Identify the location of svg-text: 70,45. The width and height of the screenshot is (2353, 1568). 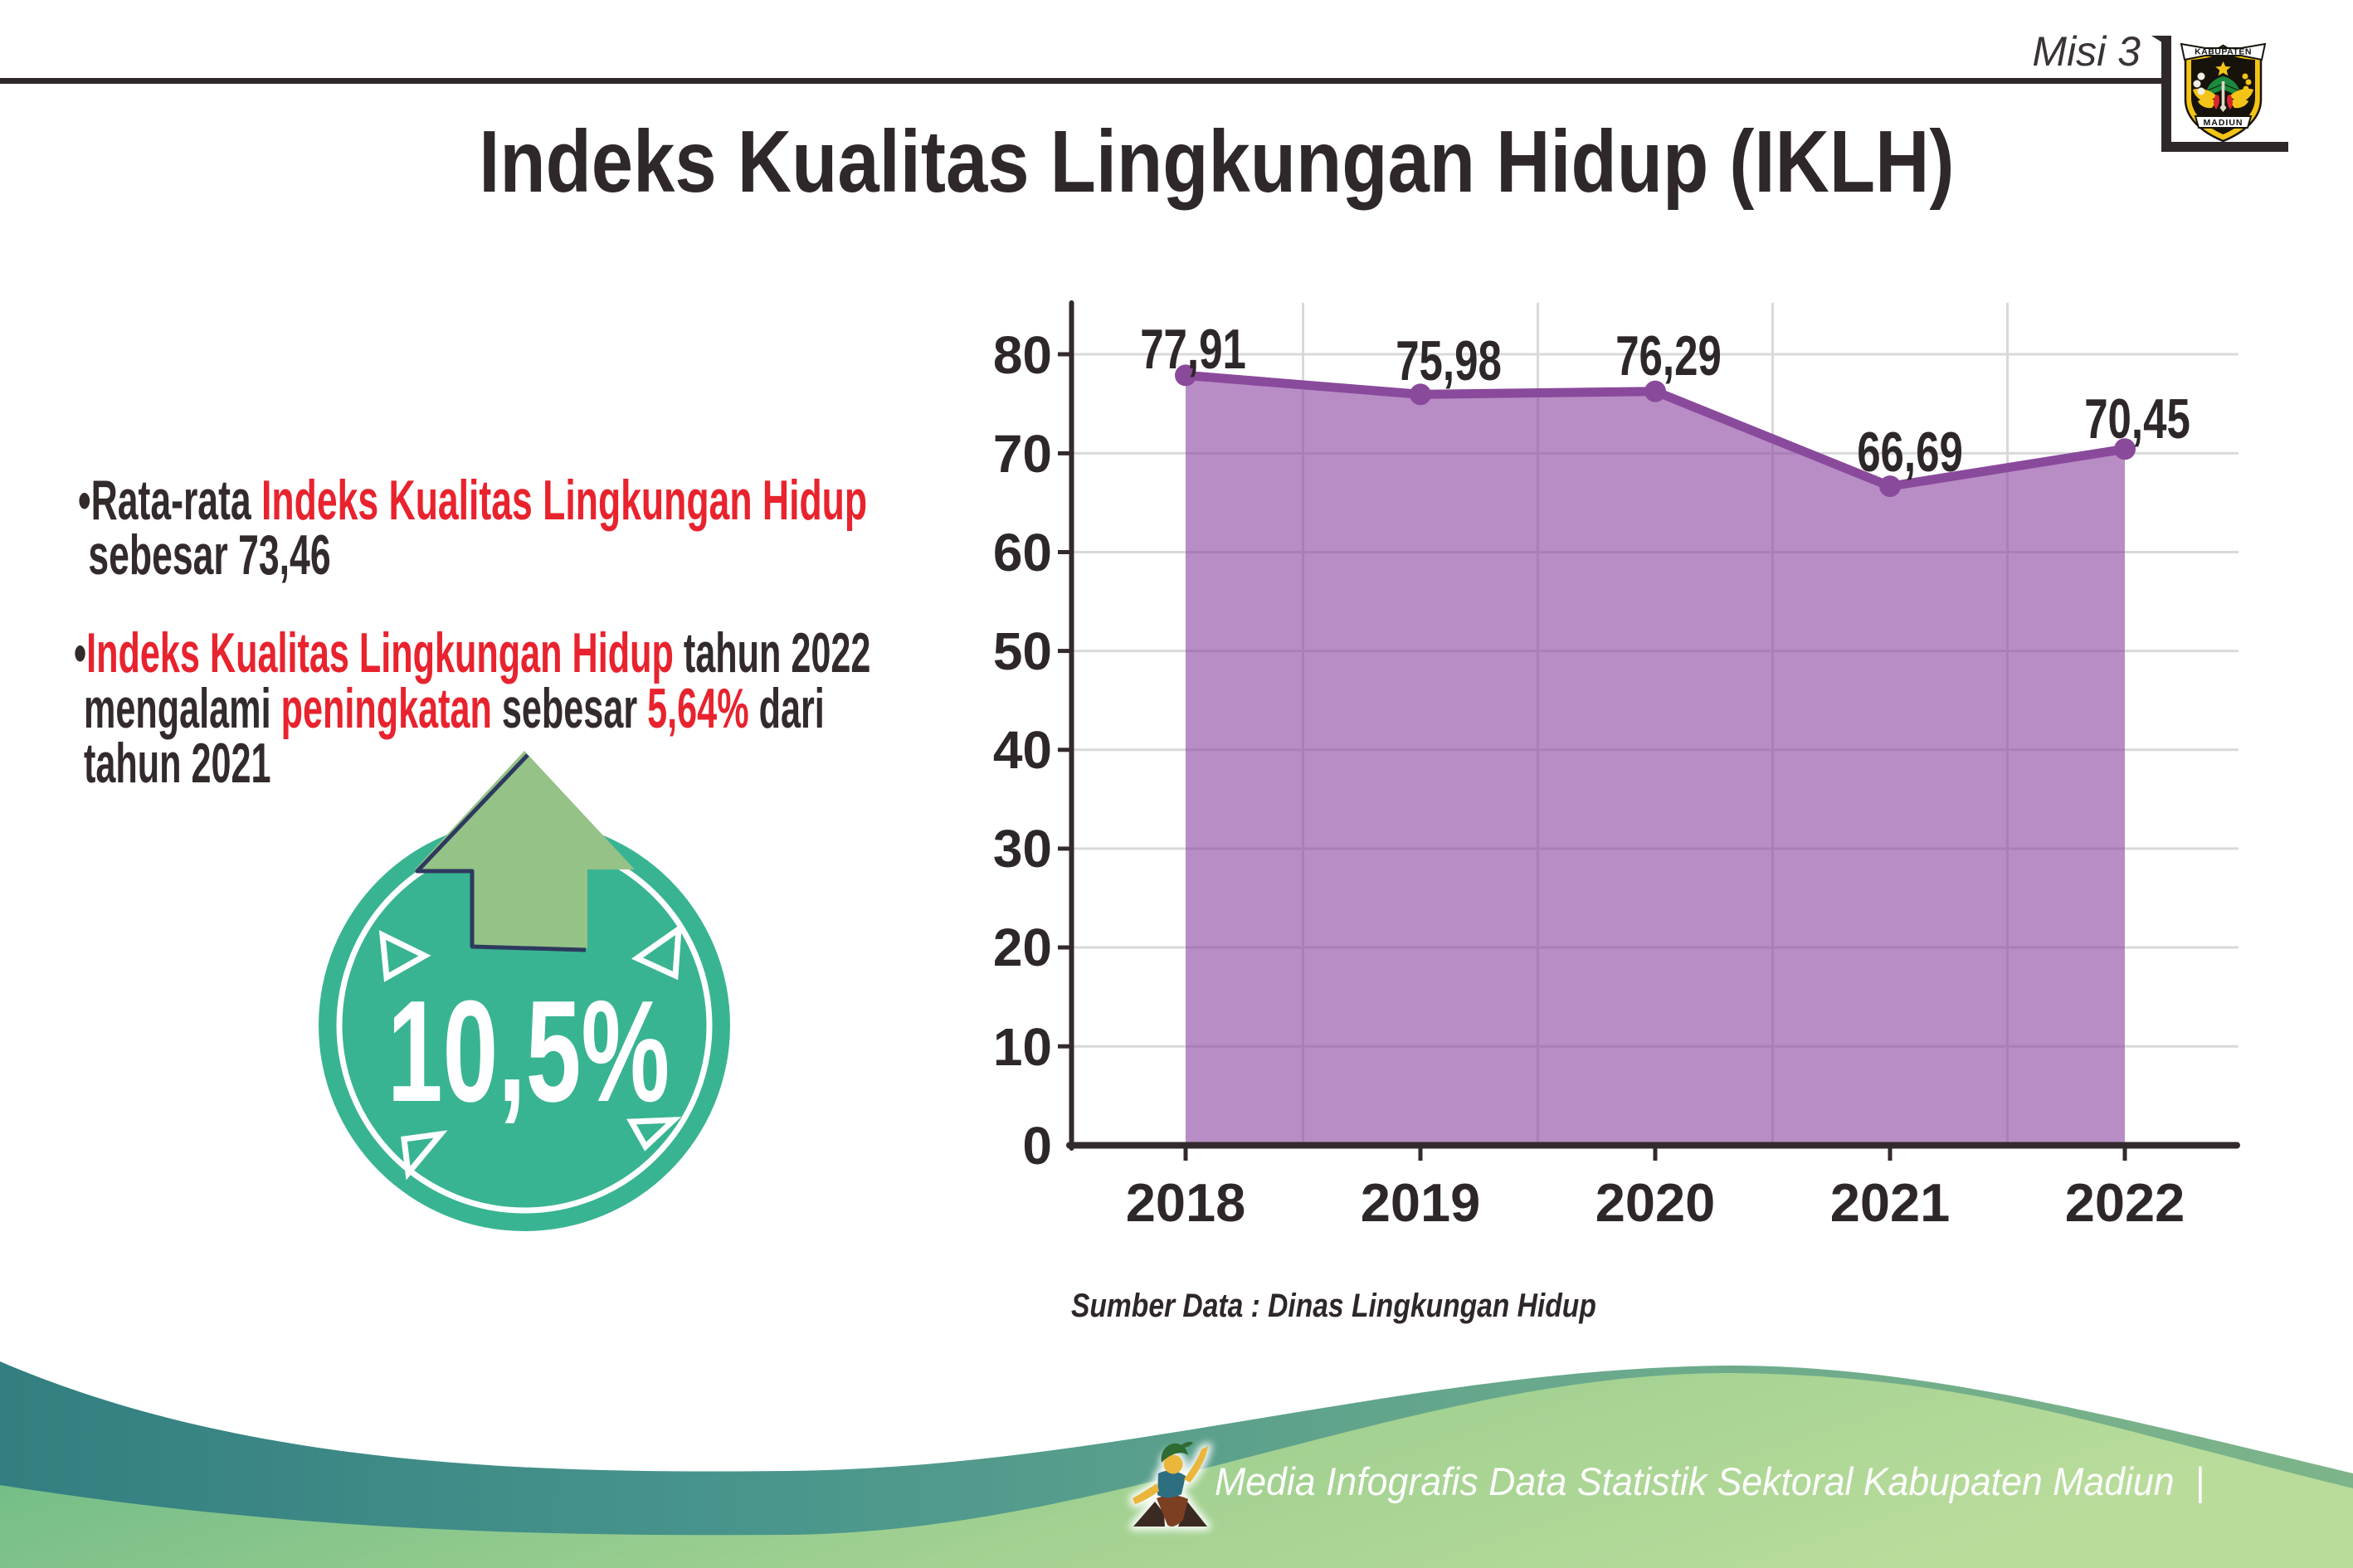
(2137, 418).